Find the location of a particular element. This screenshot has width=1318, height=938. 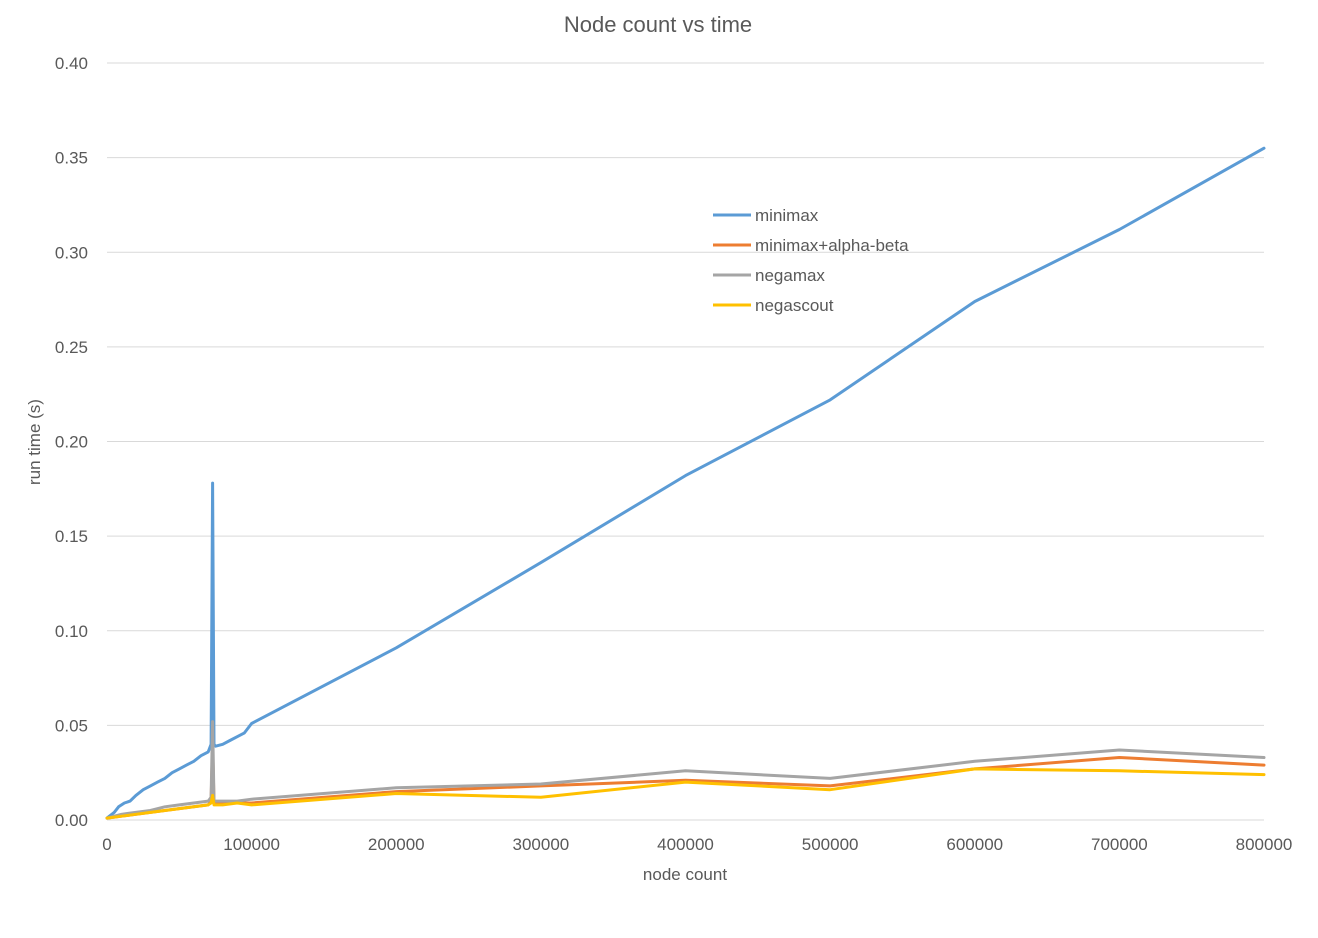

chart-title: Node count vs time is located at coordinates (658, 24).